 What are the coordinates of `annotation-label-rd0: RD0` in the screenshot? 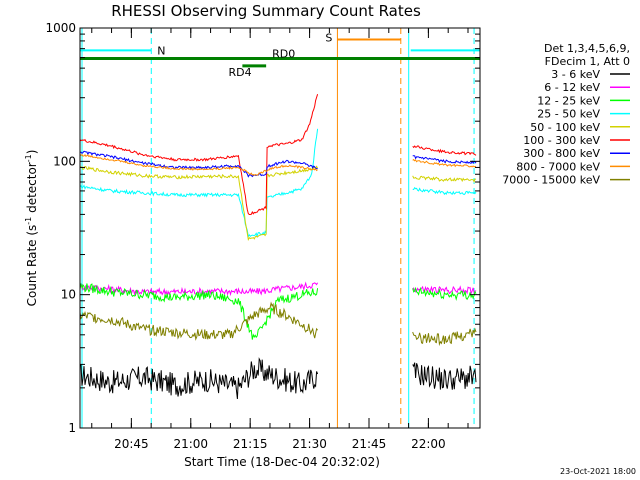 It's located at (283, 54).